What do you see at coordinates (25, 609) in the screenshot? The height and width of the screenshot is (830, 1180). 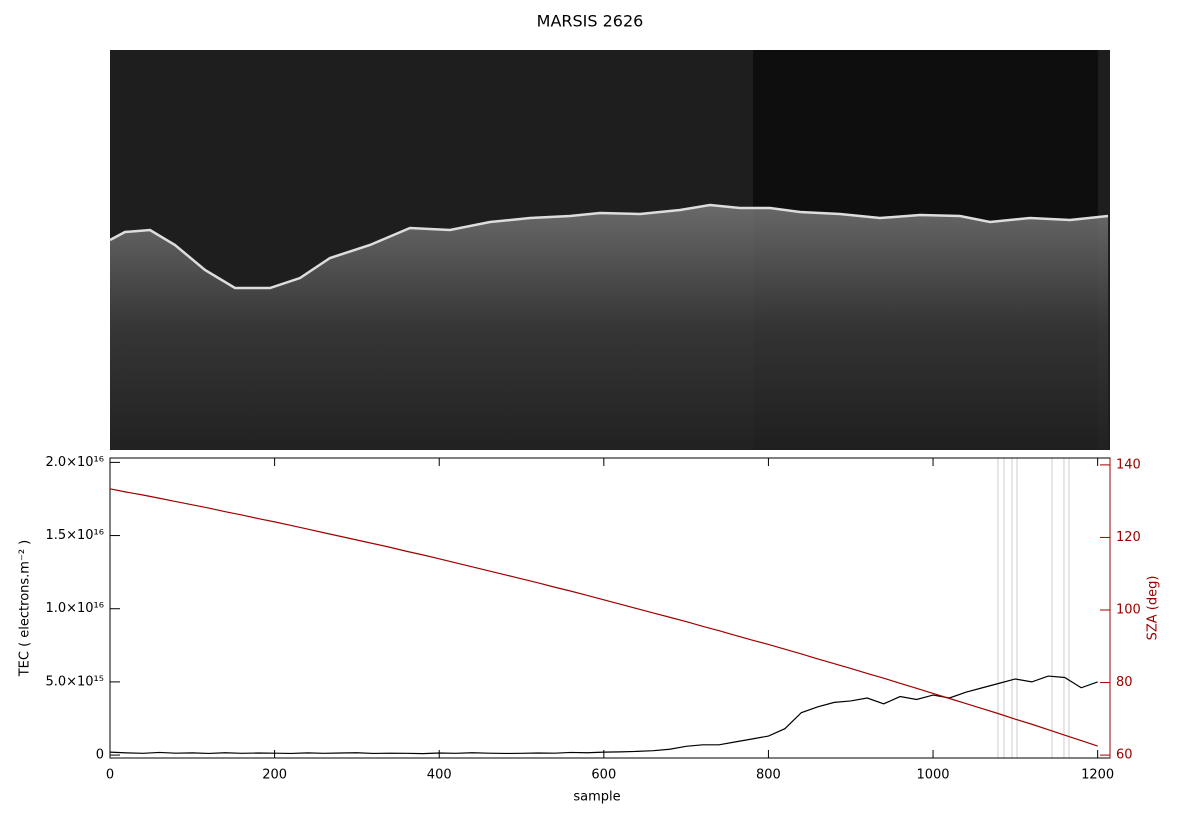 I see `y-axis-title: TEC ( electrons.m⁻² )` at bounding box center [25, 609].